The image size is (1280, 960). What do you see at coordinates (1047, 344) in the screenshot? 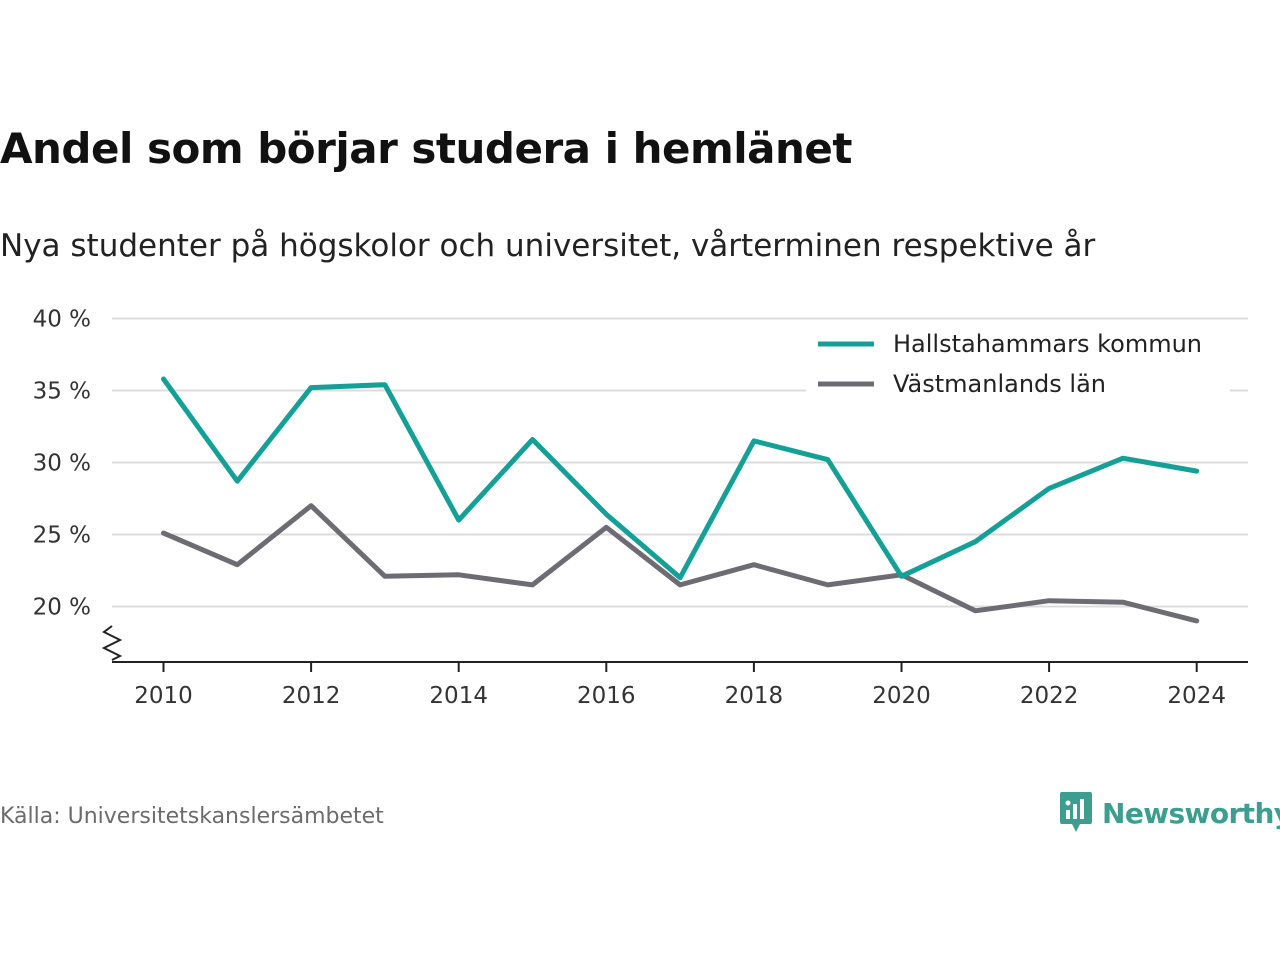
I see `legend-label: Hallstahammars kommun` at bounding box center [1047, 344].